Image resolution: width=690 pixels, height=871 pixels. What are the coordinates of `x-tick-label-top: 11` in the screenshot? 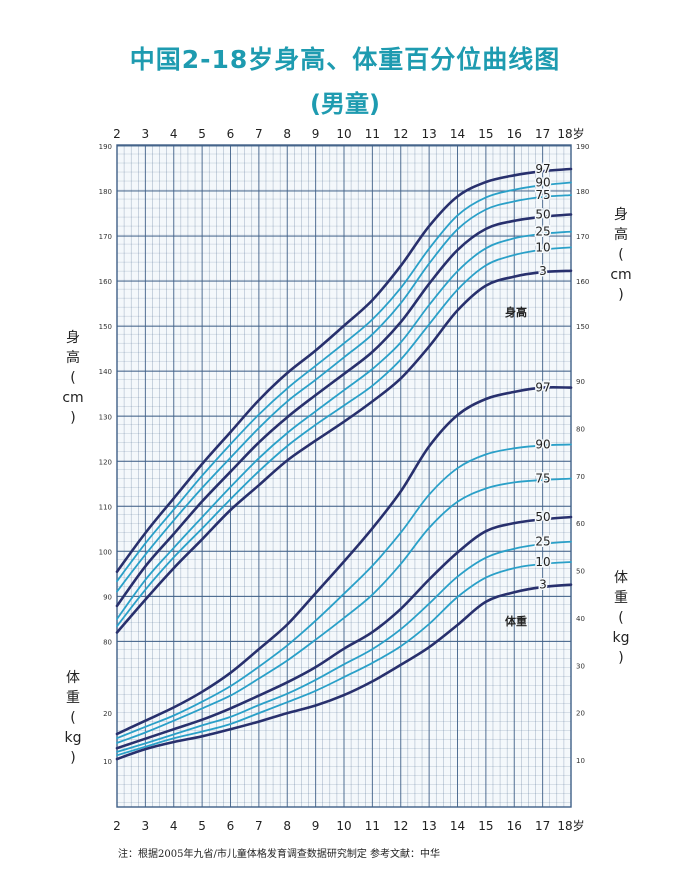 It's located at (372, 134).